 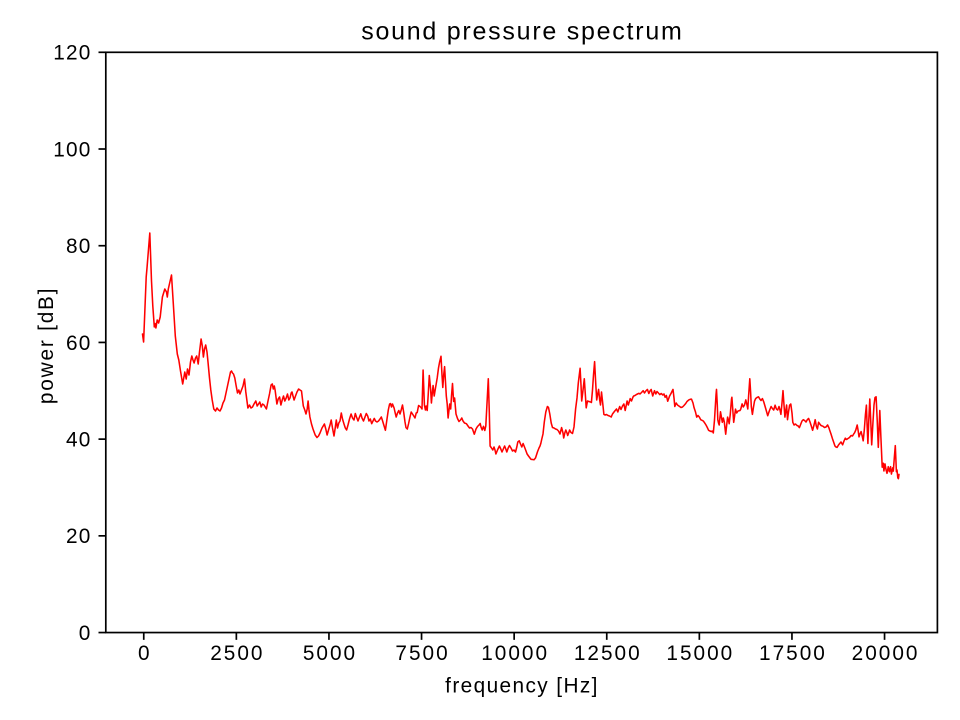 I want to click on svg-text: 17500, so click(x=793, y=653).